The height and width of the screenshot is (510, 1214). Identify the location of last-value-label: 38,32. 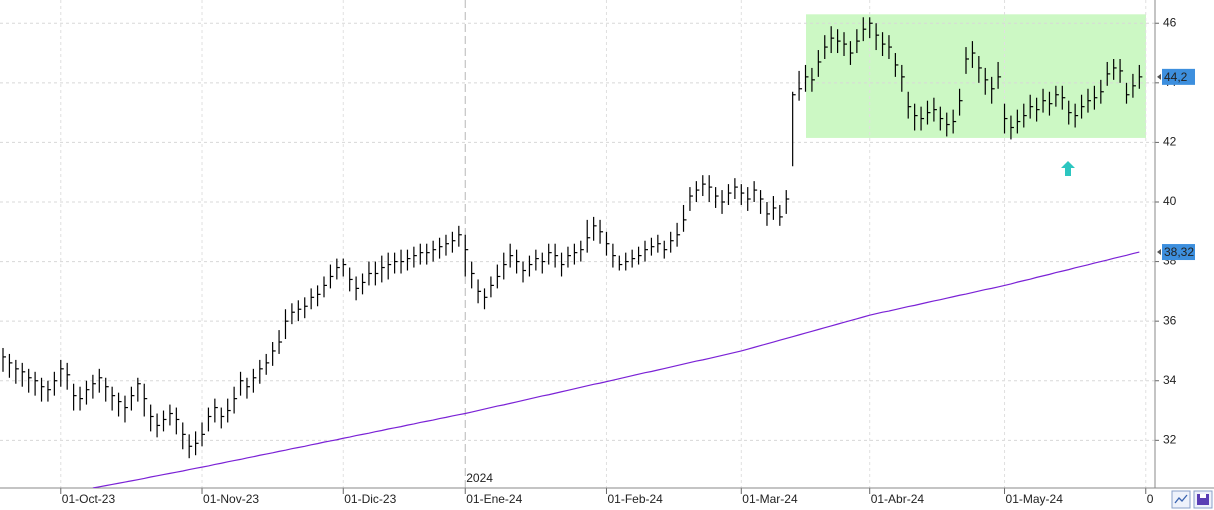
(1179, 252).